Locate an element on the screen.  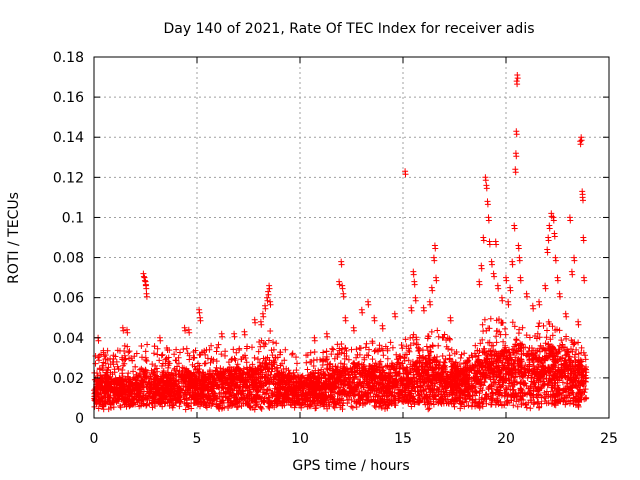
y-tick-label: 0.1 is located at coordinates (73, 218).